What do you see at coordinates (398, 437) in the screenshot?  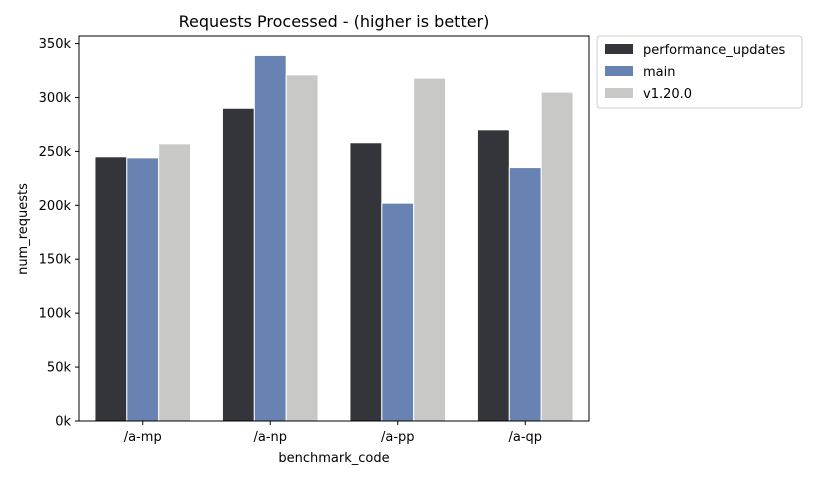 I see `x-tick-label: /a-pp` at bounding box center [398, 437].